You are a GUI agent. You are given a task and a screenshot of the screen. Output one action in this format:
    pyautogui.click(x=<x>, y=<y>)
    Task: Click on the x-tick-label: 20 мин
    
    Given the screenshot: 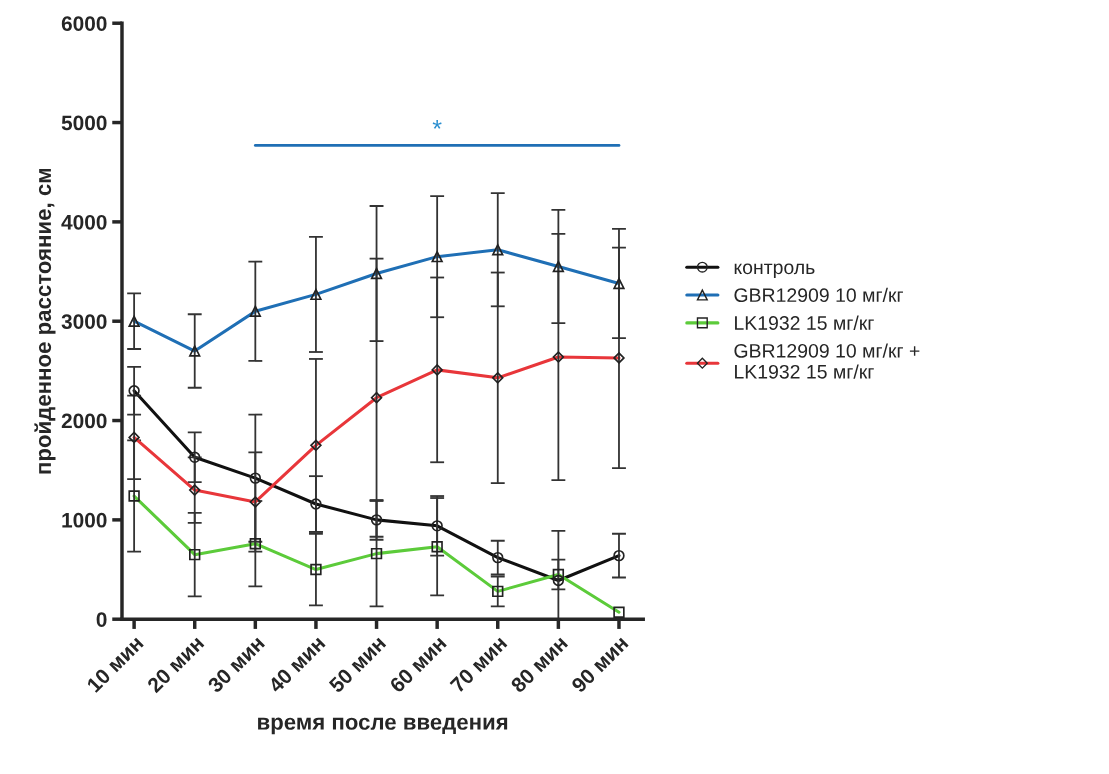 What is the action you would take?
    pyautogui.click(x=175, y=664)
    